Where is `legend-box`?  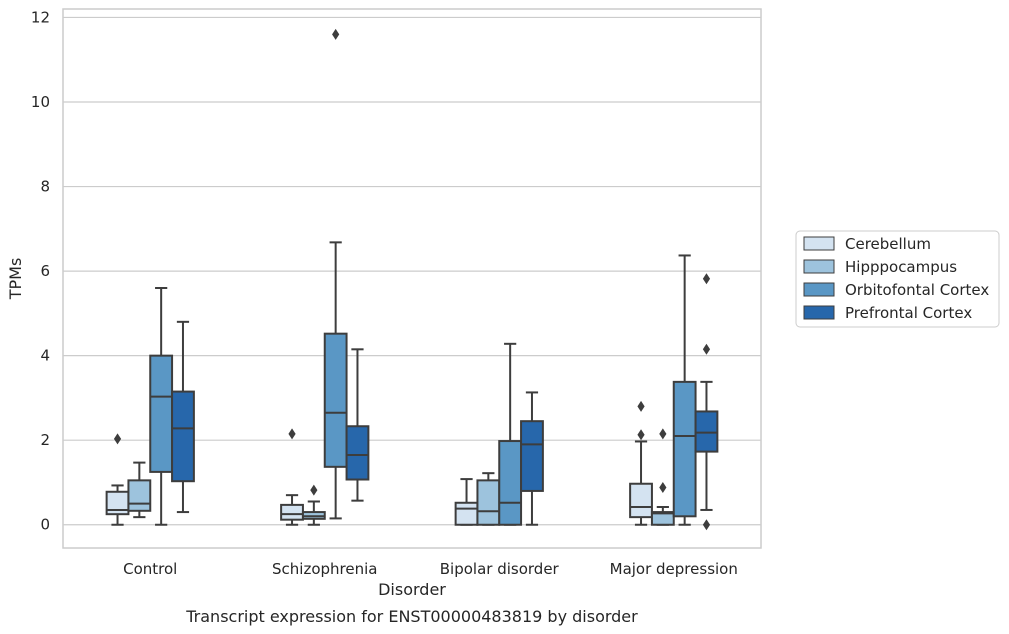 legend-box is located at coordinates (897, 279).